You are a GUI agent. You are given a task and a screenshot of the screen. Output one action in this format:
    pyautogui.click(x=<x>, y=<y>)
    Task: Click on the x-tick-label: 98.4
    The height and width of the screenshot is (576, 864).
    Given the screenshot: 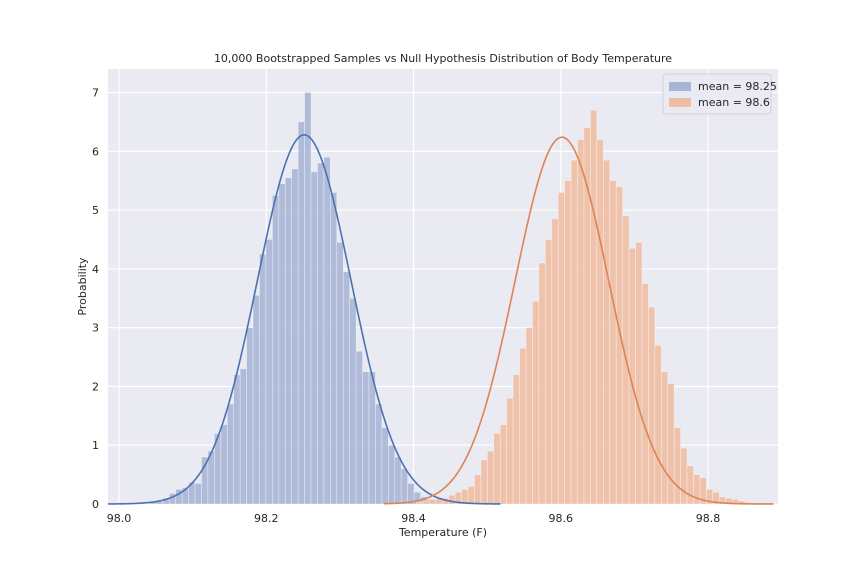 What is the action you would take?
    pyautogui.click(x=413, y=518)
    